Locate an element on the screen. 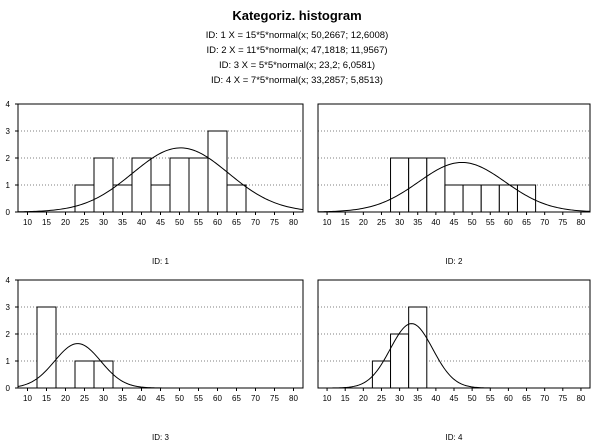 This screenshot has height=445, width=594. chart-subtitle-3: ID: 3 X = 5*5*normal(x; 23,2; 6,0581) is located at coordinates (297, 65).